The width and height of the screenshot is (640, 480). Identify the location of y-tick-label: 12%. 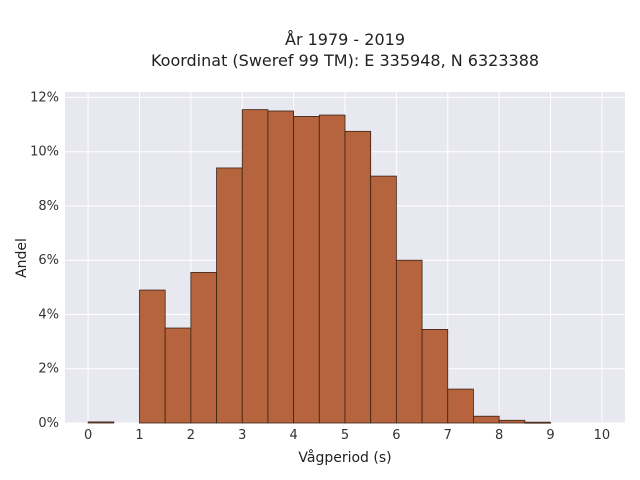
(44, 97).